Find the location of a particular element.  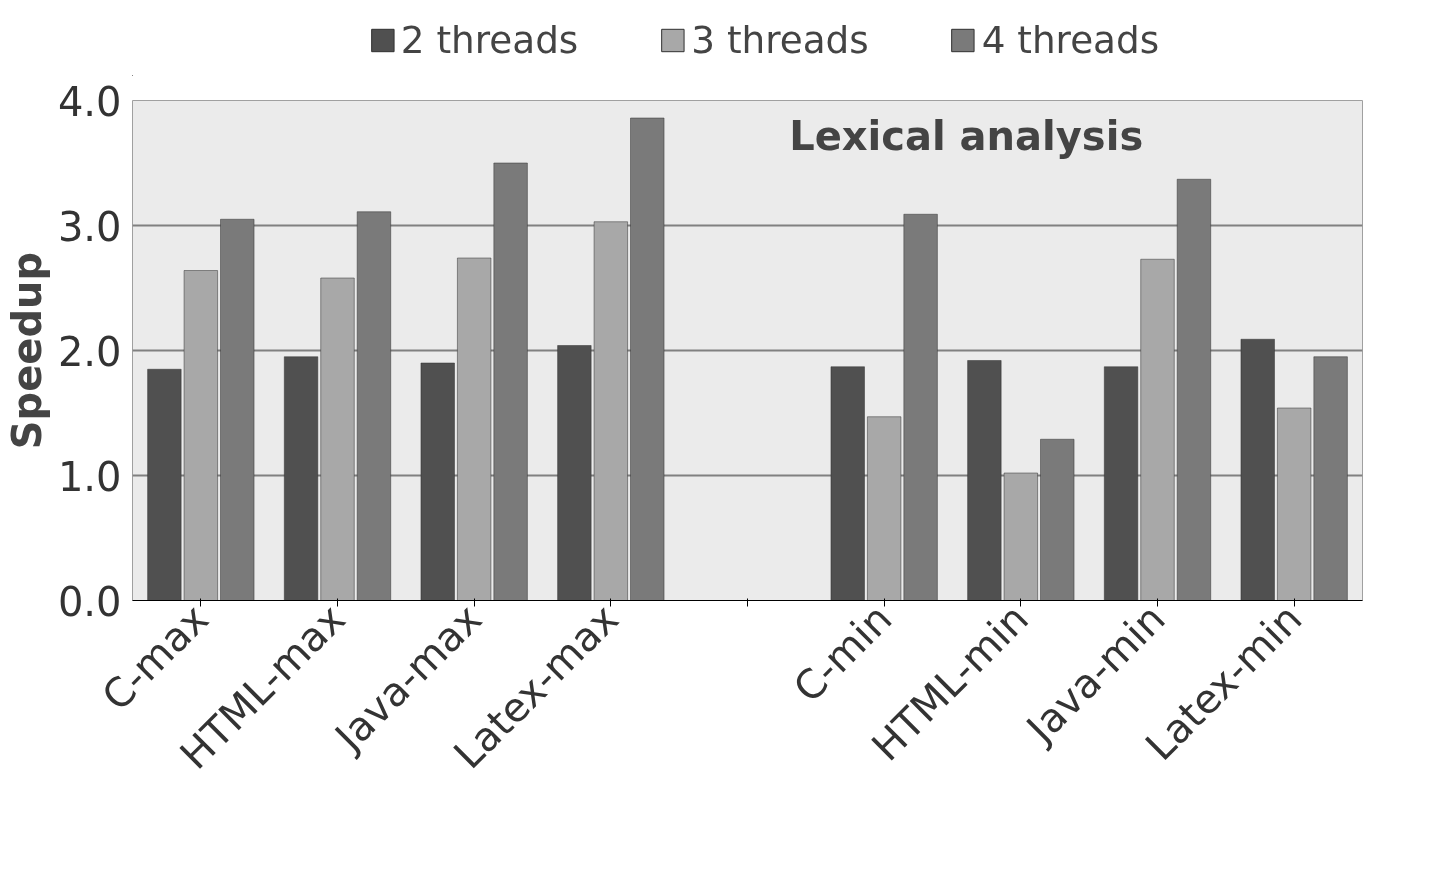

y-tick-label: 3.0 is located at coordinates (89, 226).